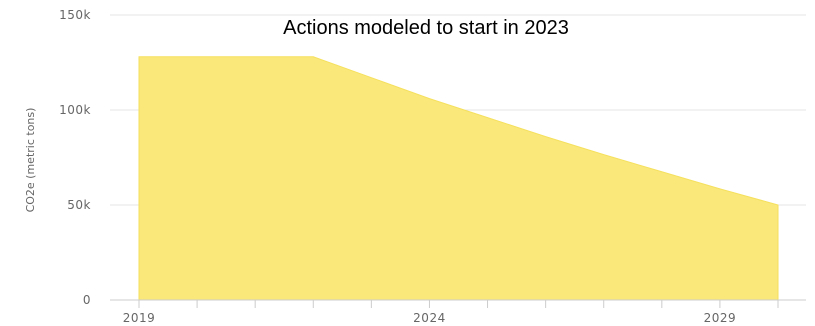 The height and width of the screenshot is (326, 815). Describe the element at coordinates (30, 160) in the screenshot. I see `y-axis-title: CO2e (metric tons)` at that location.